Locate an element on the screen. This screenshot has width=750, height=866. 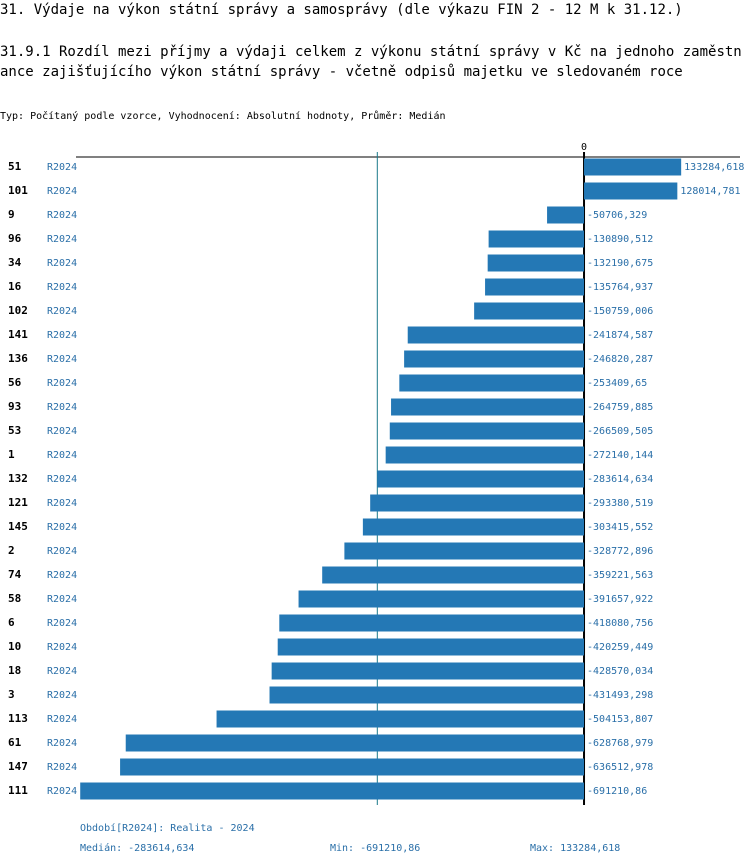
value-label: 128014,781 is located at coordinates (710, 191).